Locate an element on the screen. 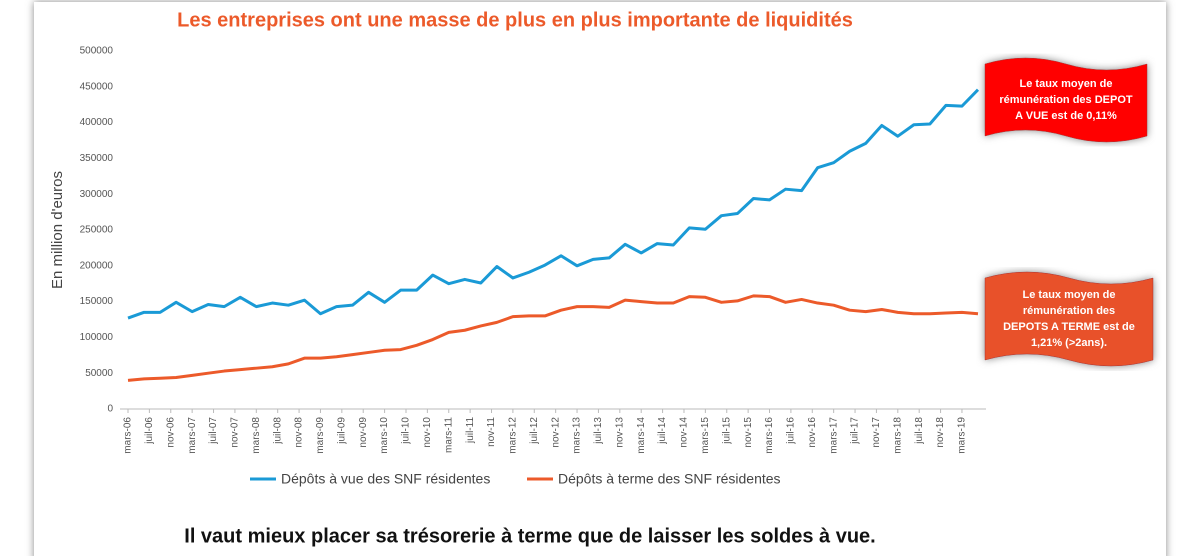 This screenshot has height=556, width=1200. y-tick-label: 300000 is located at coordinates (97, 194).